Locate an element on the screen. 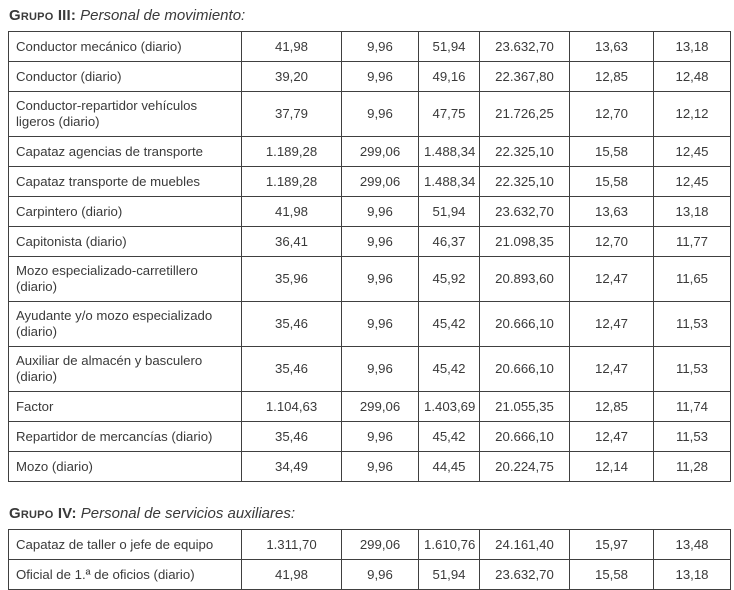 The image size is (734, 590). category-cell: Auxiliar de almacén y basculero (diario) is located at coordinates (125, 369).